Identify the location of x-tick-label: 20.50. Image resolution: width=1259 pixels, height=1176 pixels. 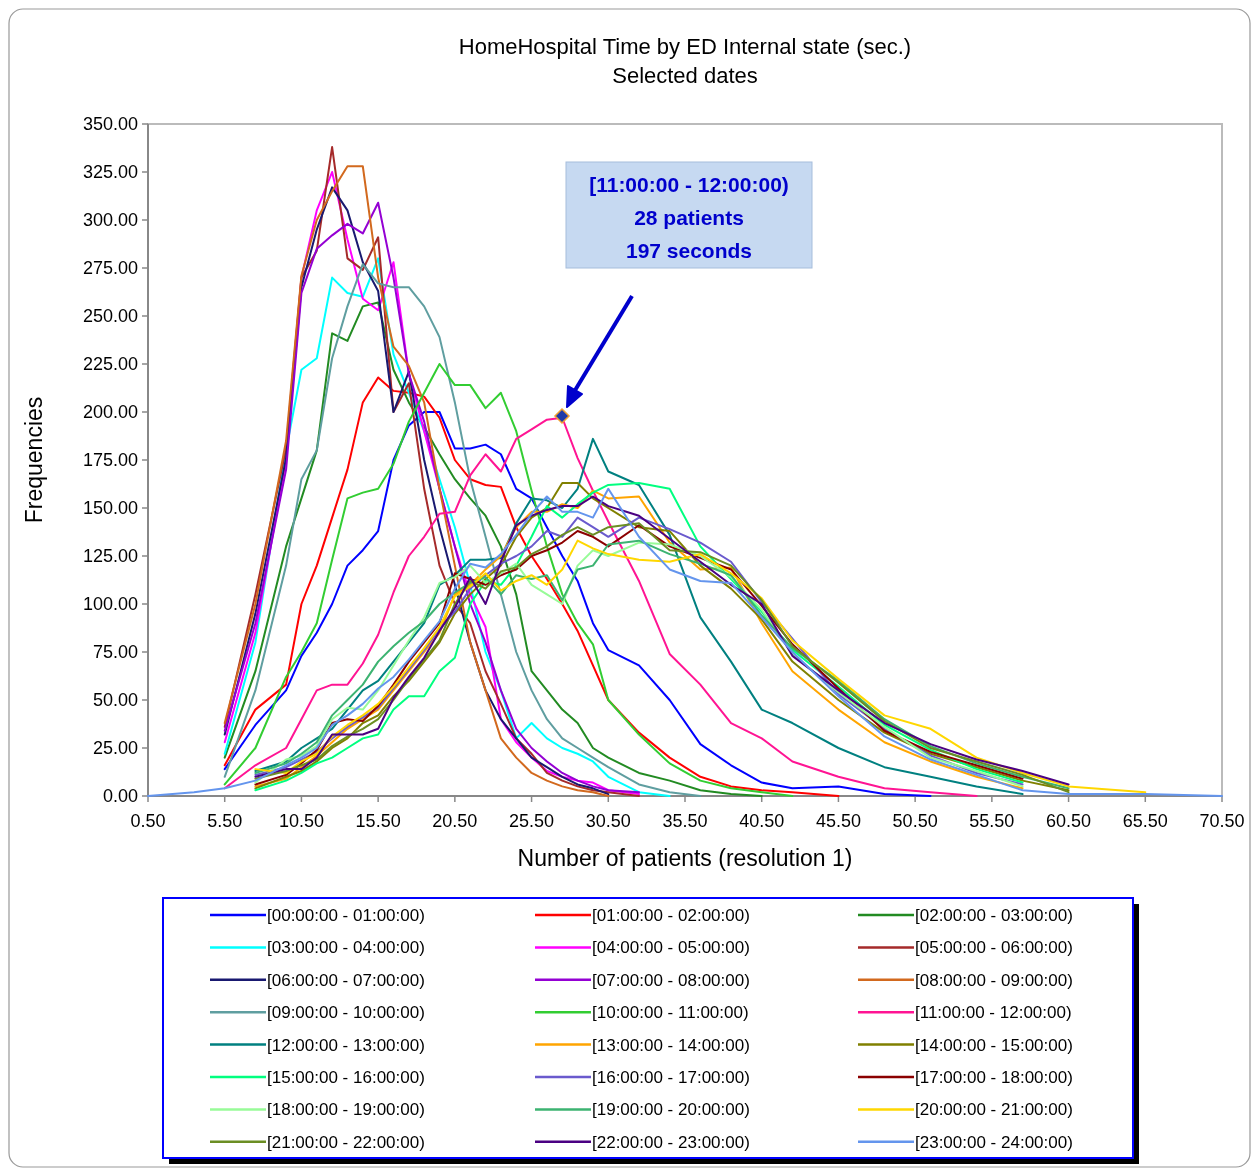
(455, 821).